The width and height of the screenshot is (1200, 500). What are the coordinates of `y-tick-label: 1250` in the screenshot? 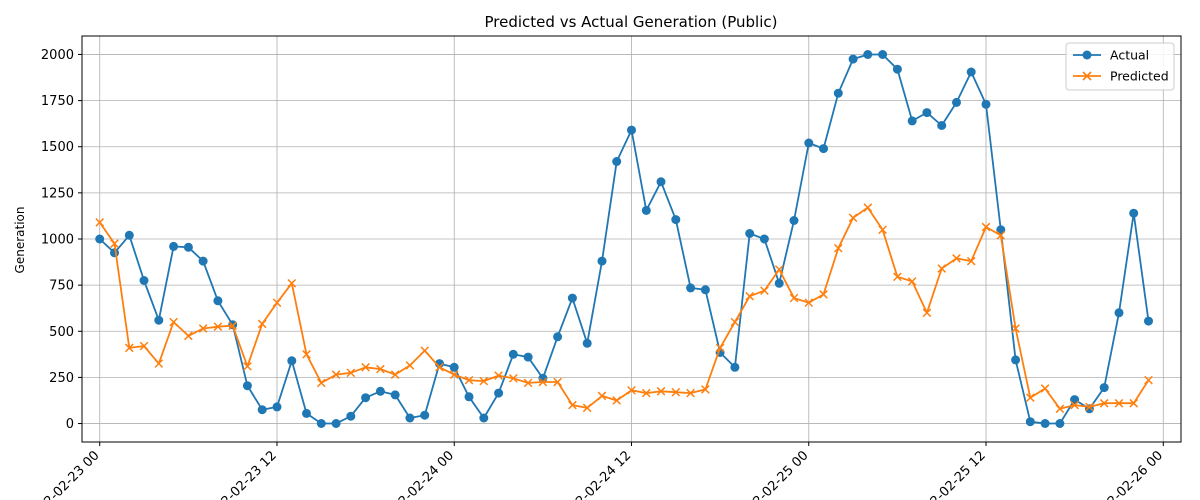 It's located at (57, 193).